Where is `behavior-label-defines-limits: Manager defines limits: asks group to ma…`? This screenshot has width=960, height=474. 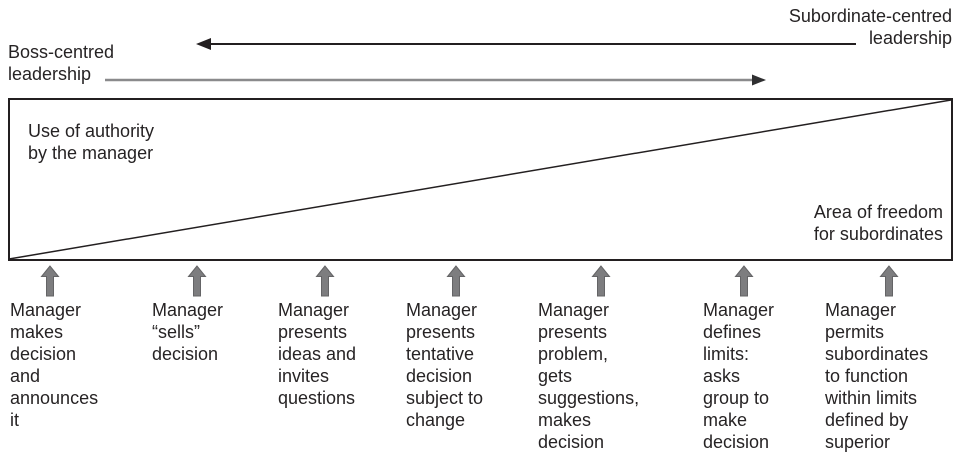 behavior-label-defines-limits: Manager defines limits: asks group to ma… is located at coordinates (739, 376).